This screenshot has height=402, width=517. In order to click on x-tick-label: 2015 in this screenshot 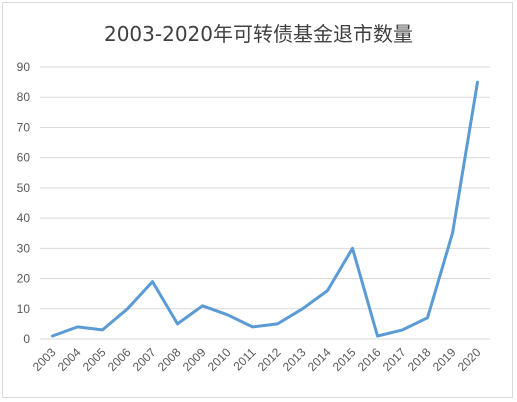, I will do `click(344, 359)`.